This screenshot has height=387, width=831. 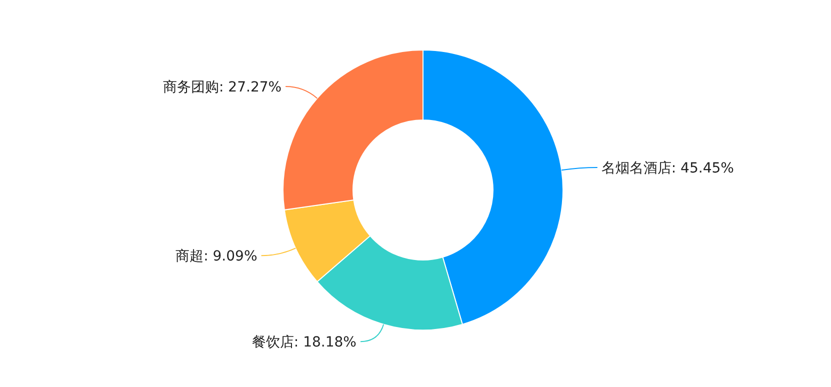 I want to click on slice-label: 商务团购, so click(x=191, y=87).